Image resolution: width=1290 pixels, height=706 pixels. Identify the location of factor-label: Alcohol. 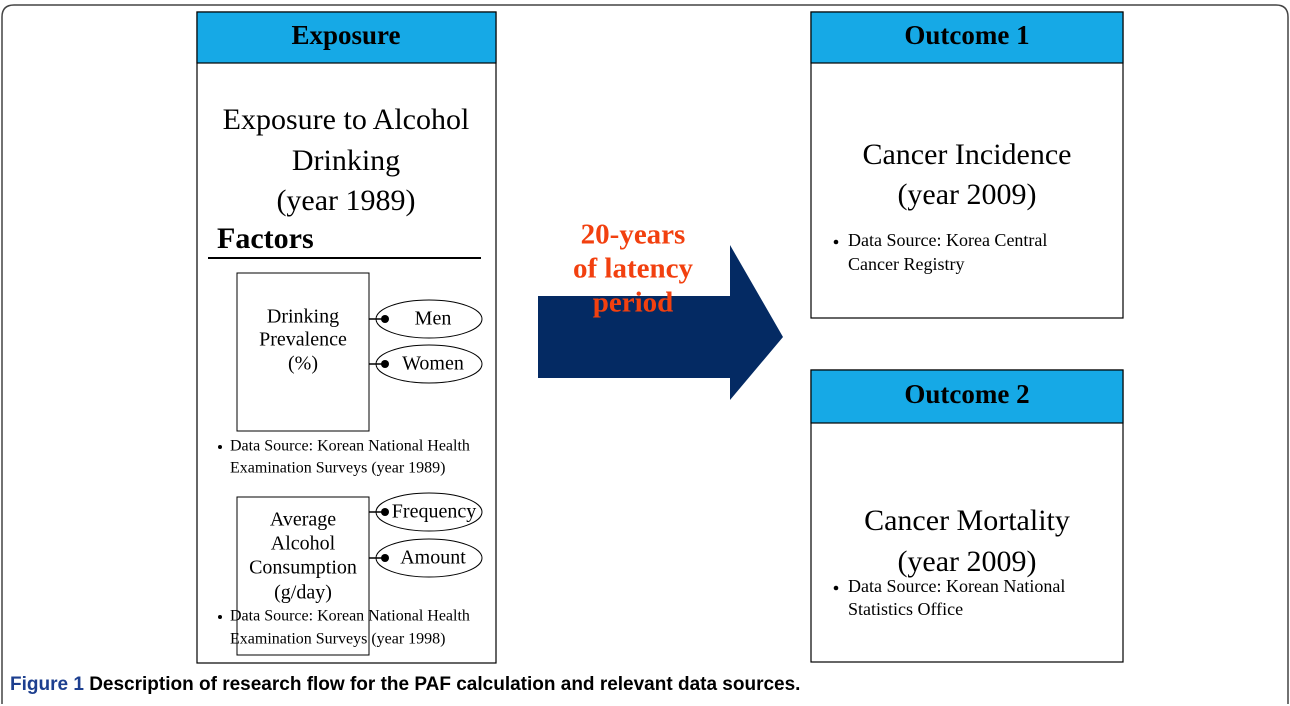
(303, 544).